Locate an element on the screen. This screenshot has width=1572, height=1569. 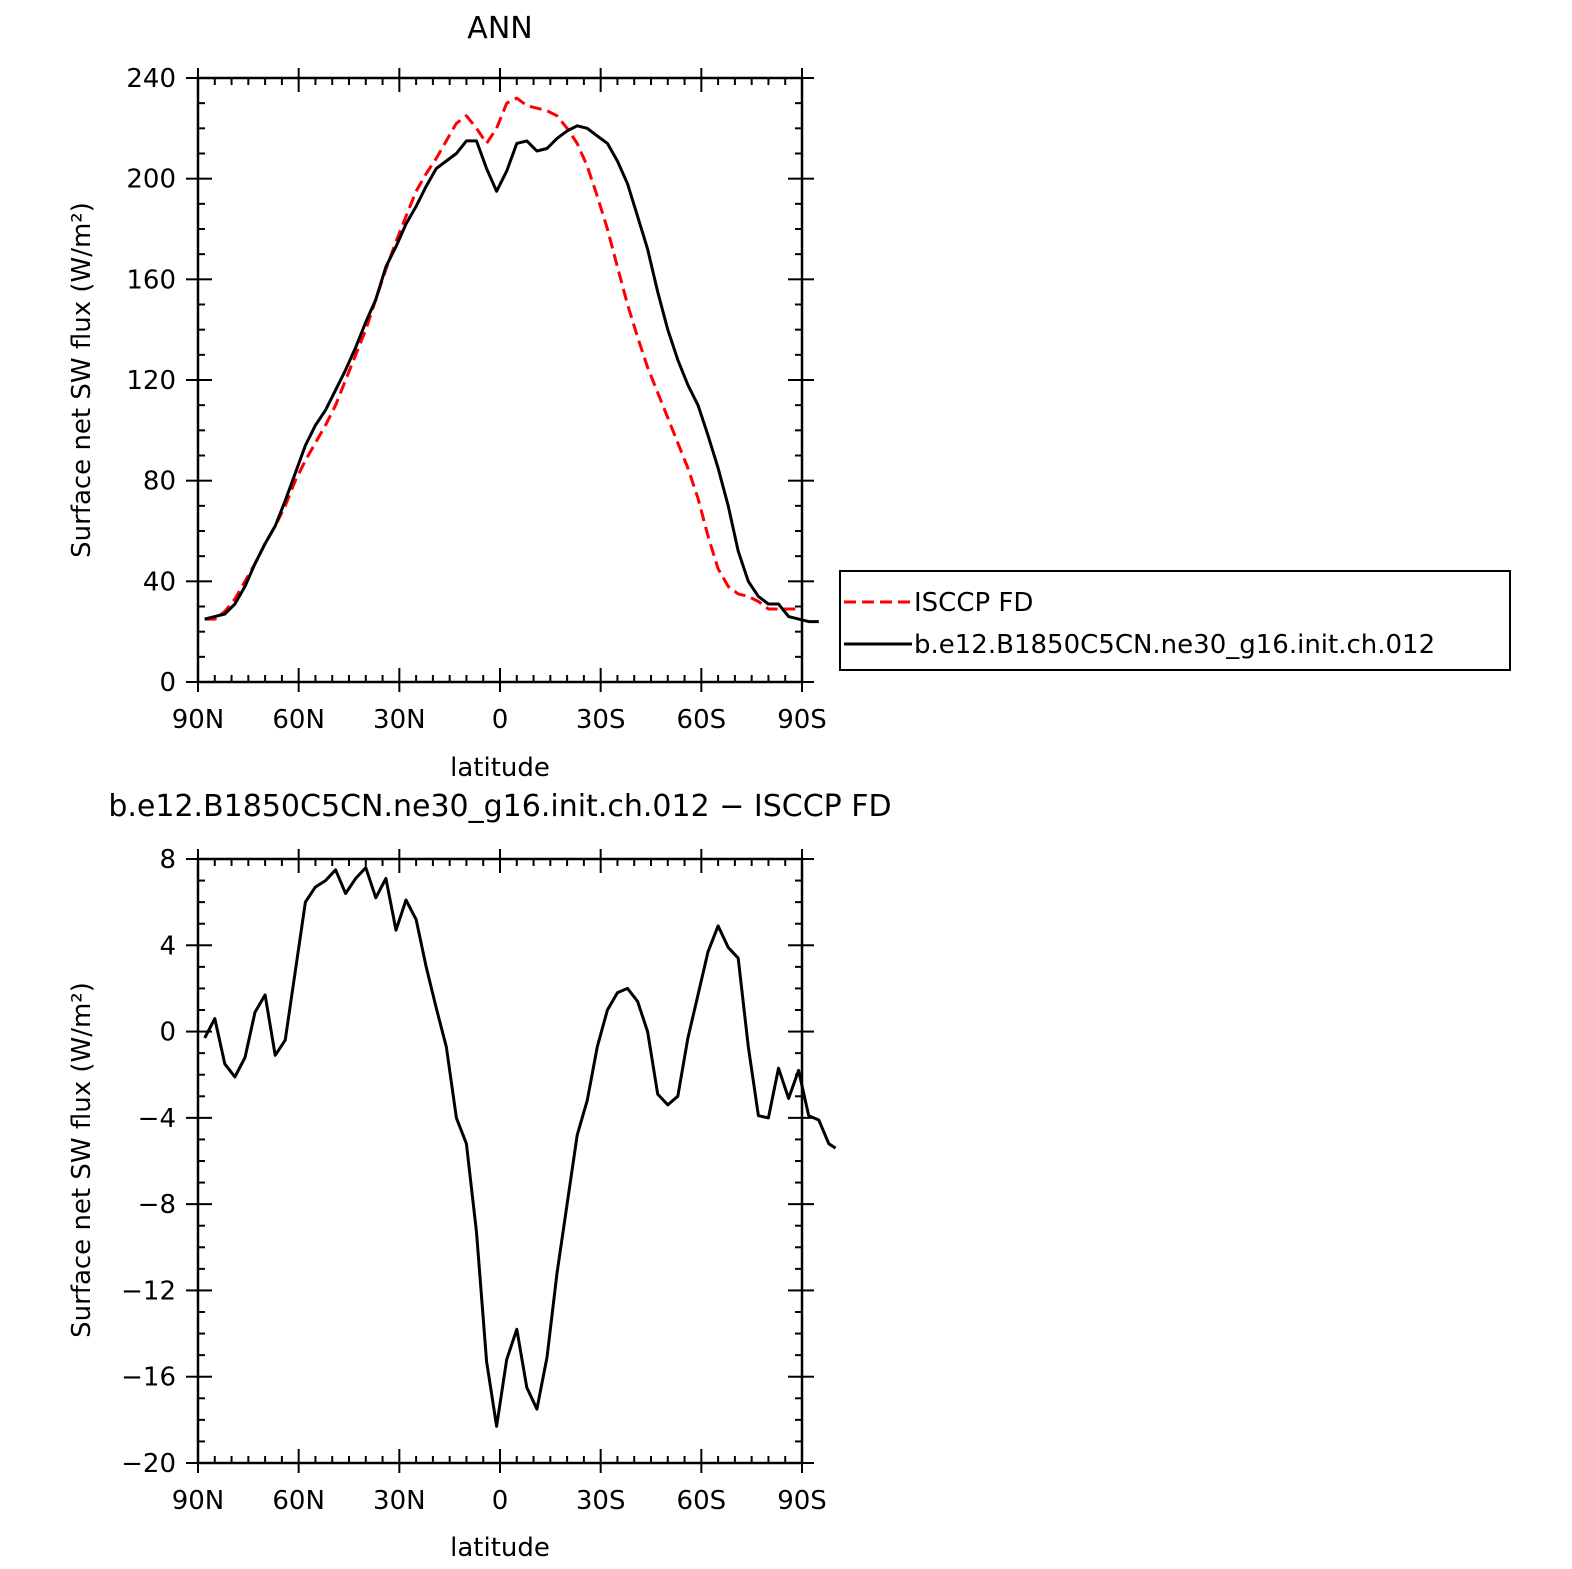
series-line-difference is located at coordinates (520, 1147).